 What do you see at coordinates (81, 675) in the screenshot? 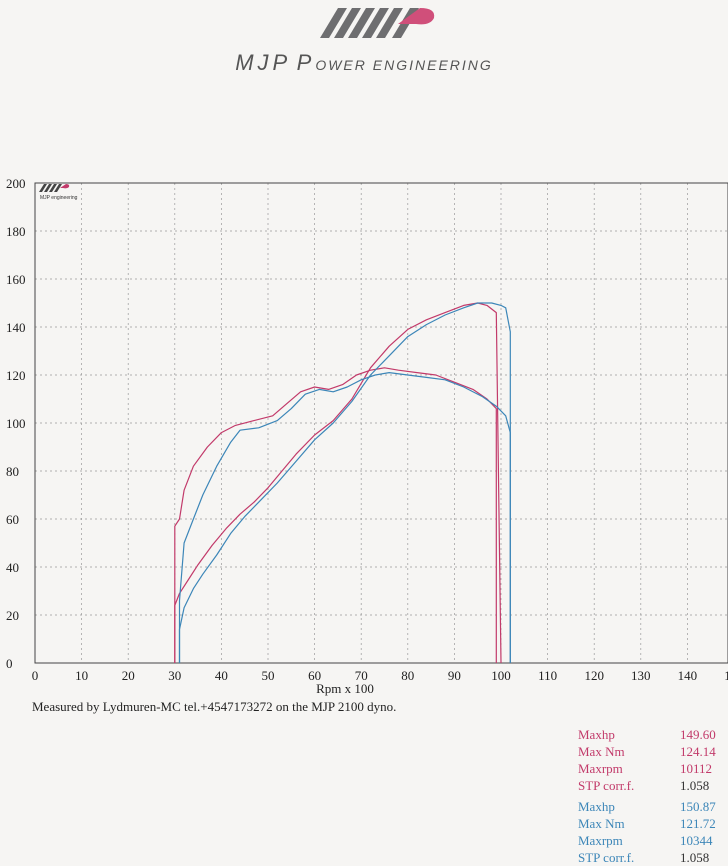
I see `x-tick-label: 10` at bounding box center [81, 675].